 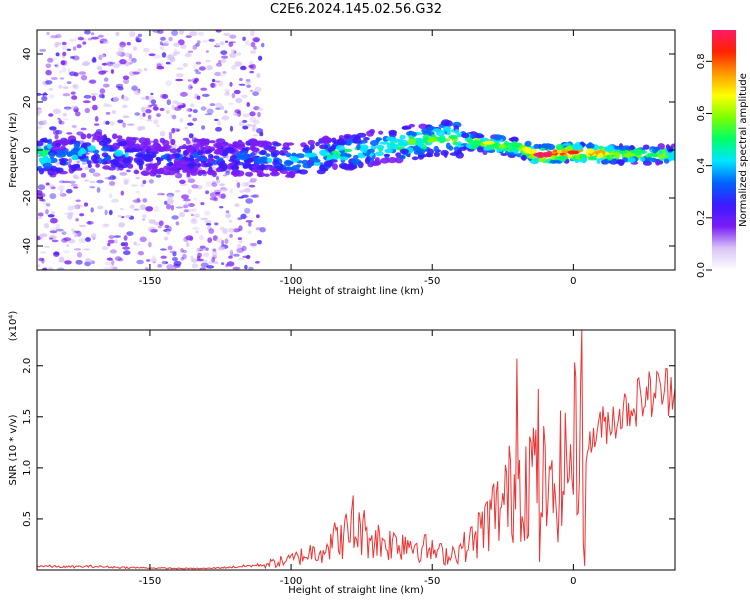 What do you see at coordinates (704, 165) in the screenshot?
I see `colorbar-ticks: 0.0 0.2 0.4 0.6 0.8` at bounding box center [704, 165].